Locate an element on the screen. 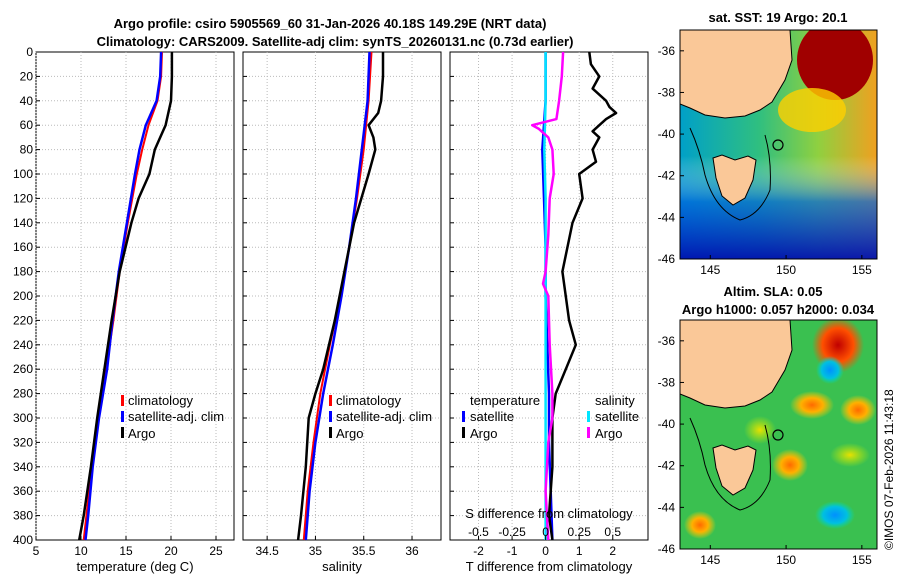  sst-argo-position-marker is located at coordinates (778, 145).